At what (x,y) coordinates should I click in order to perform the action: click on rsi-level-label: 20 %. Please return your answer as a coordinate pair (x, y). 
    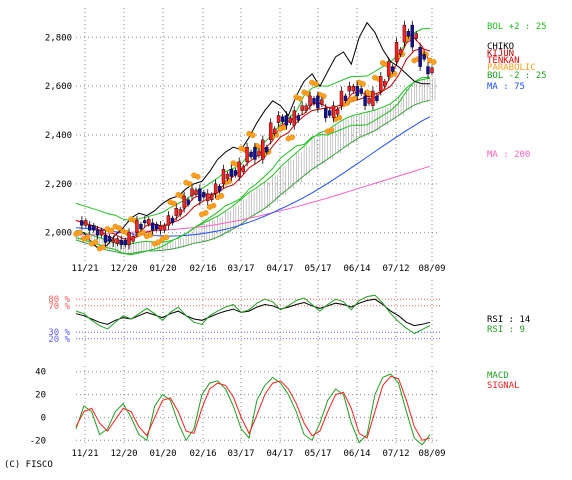
    Looking at the image, I should click on (59, 340).